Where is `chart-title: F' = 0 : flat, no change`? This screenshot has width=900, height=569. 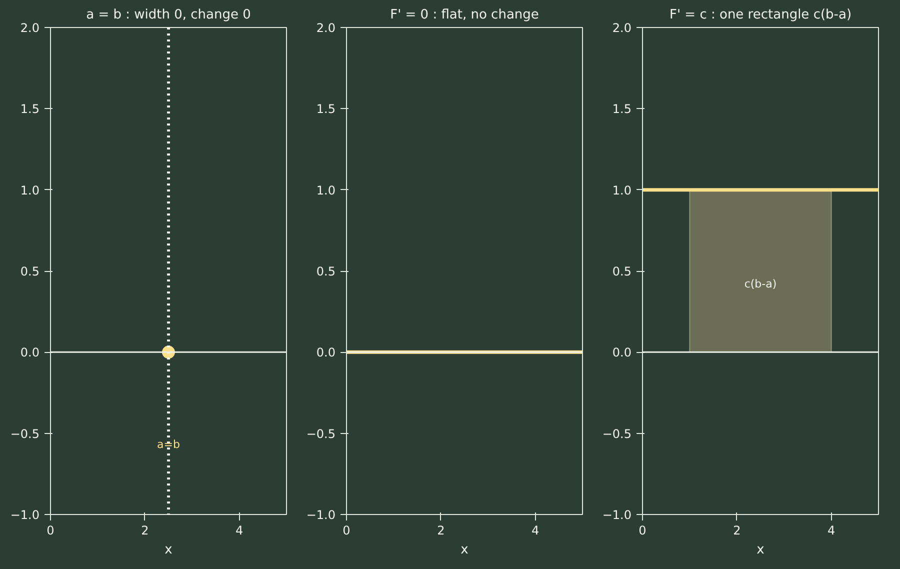 chart-title: F' = 0 : flat, no change is located at coordinates (464, 15).